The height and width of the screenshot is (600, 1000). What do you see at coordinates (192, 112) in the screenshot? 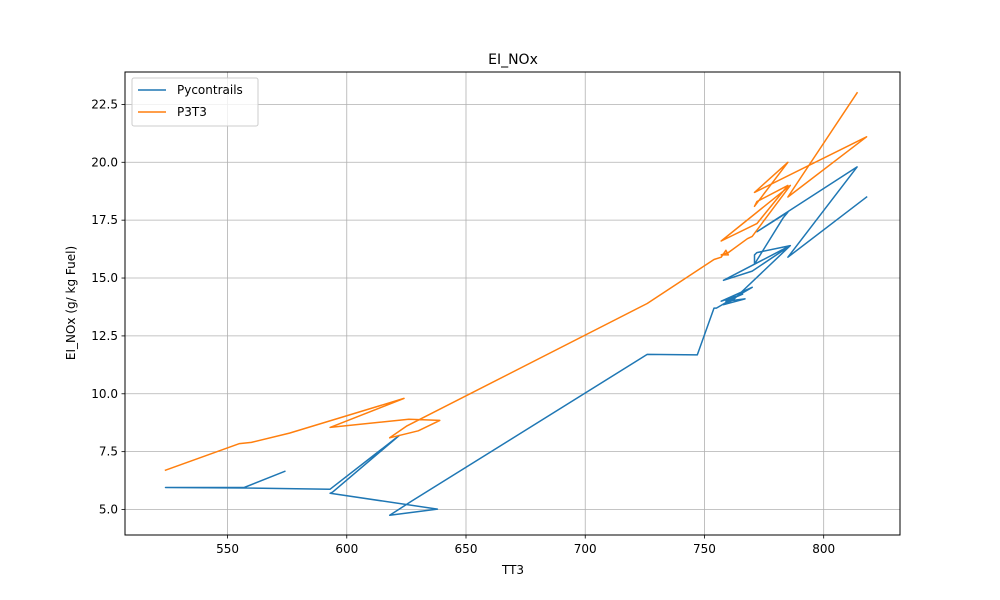
I see `legend-label-p3t3: P3T3` at bounding box center [192, 112].